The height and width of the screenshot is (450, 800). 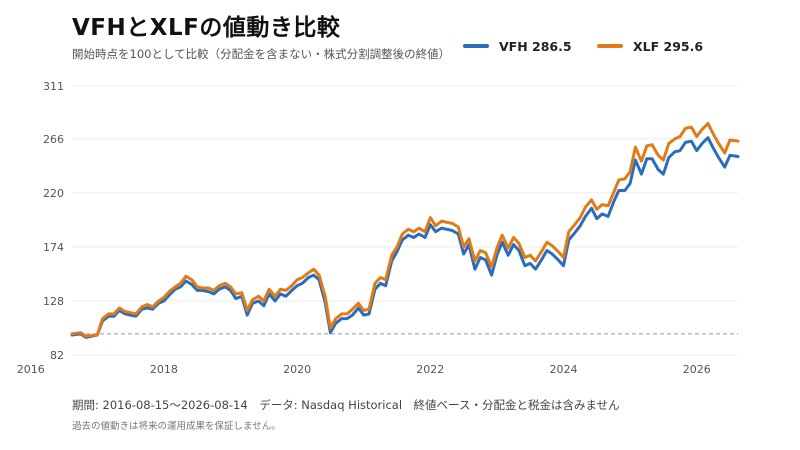 I want to click on y-tick-label: 311, so click(x=53, y=86).